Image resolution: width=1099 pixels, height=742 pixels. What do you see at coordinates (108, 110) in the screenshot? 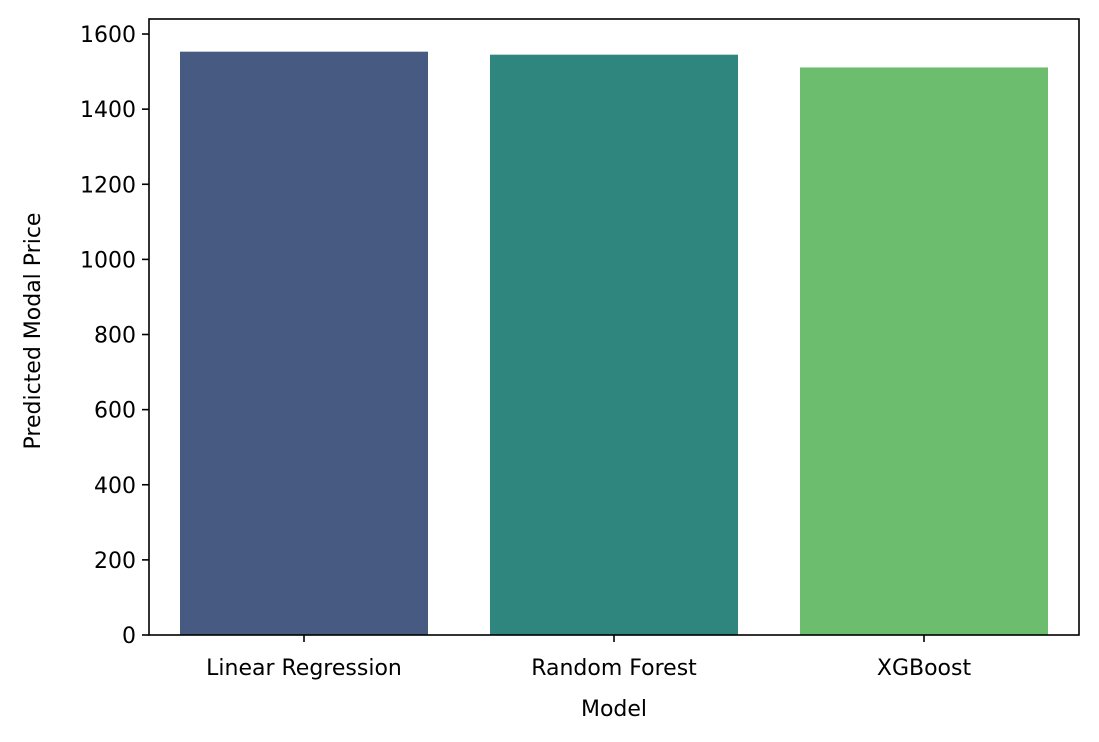
I see `y-tick-label: 1400` at bounding box center [108, 110].